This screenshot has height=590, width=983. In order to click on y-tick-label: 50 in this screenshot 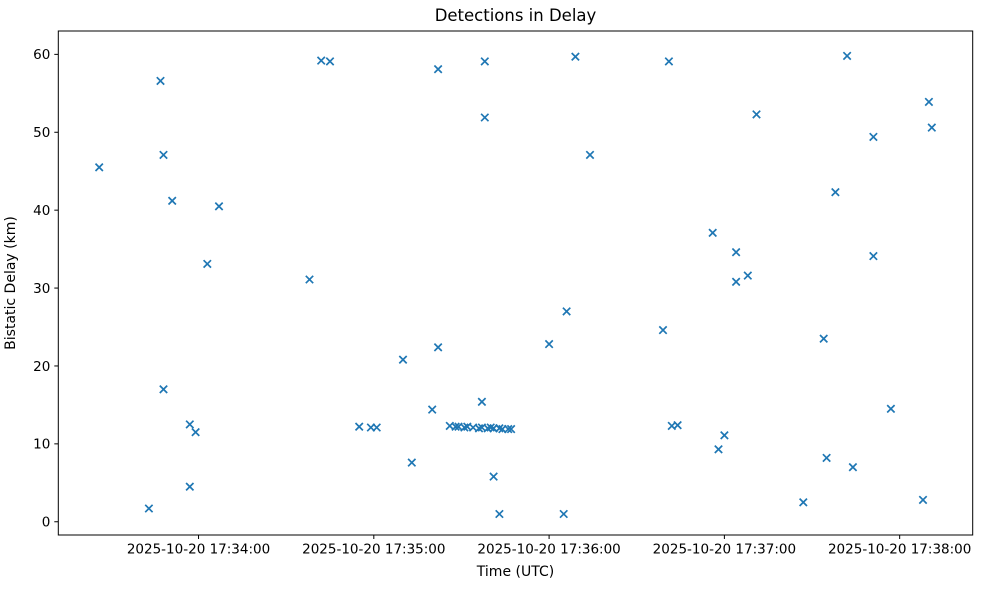, I will do `click(41, 133)`.